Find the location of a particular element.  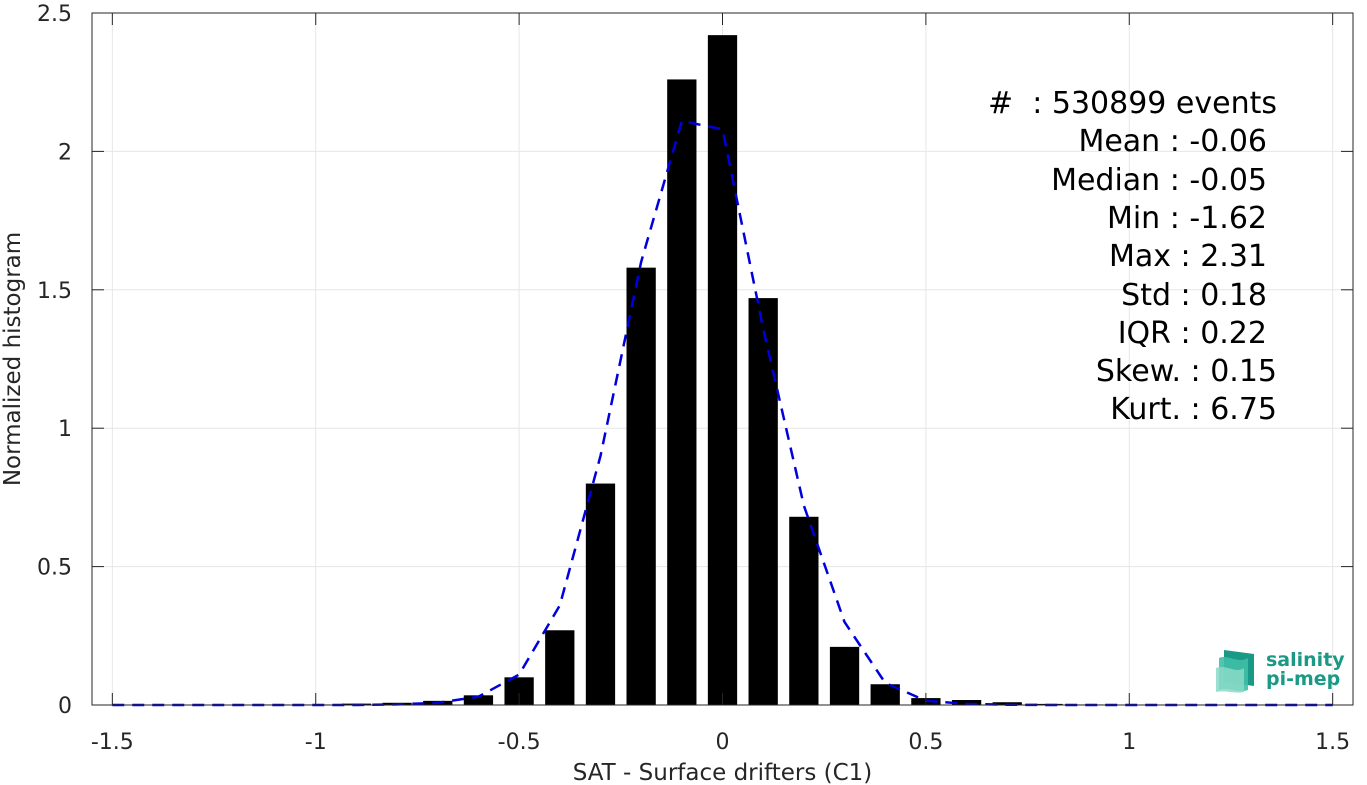

x-tick-label: 1.5 is located at coordinates (1332, 742).